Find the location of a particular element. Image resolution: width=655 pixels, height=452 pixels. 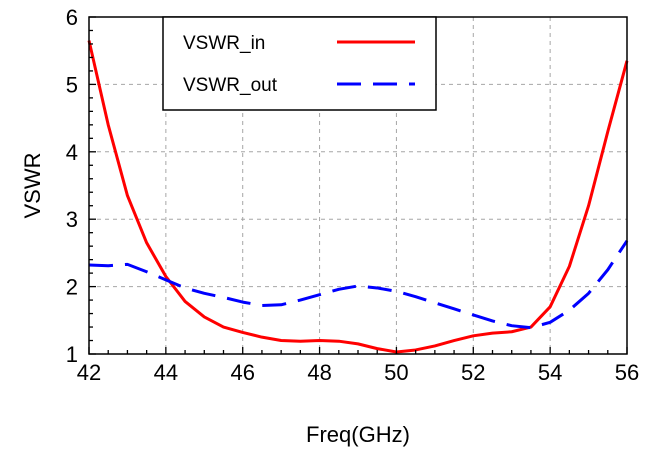

legend-box is located at coordinates (299, 63).